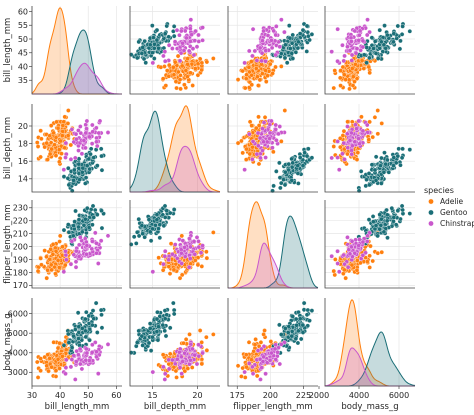  I want to click on x-tick-label: 6000, so click(399, 395).